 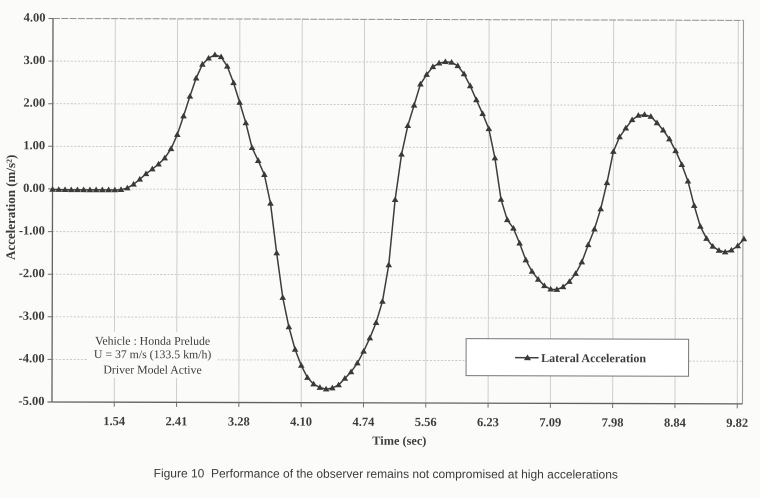 What do you see at coordinates (593, 358) in the screenshot?
I see `svg-text: Lateral Acceleration` at bounding box center [593, 358].